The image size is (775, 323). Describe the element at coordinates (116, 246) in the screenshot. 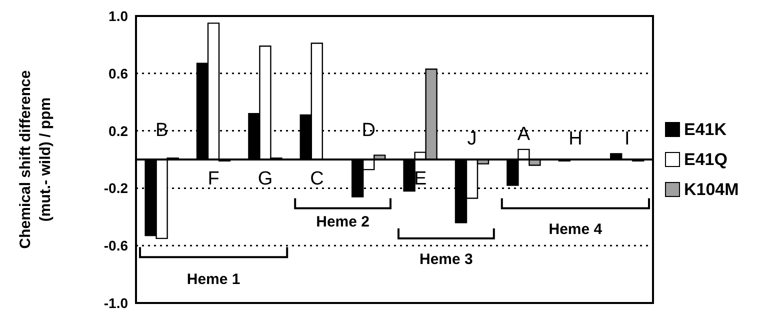

I see `y-tick-label: -0.6` at that location.